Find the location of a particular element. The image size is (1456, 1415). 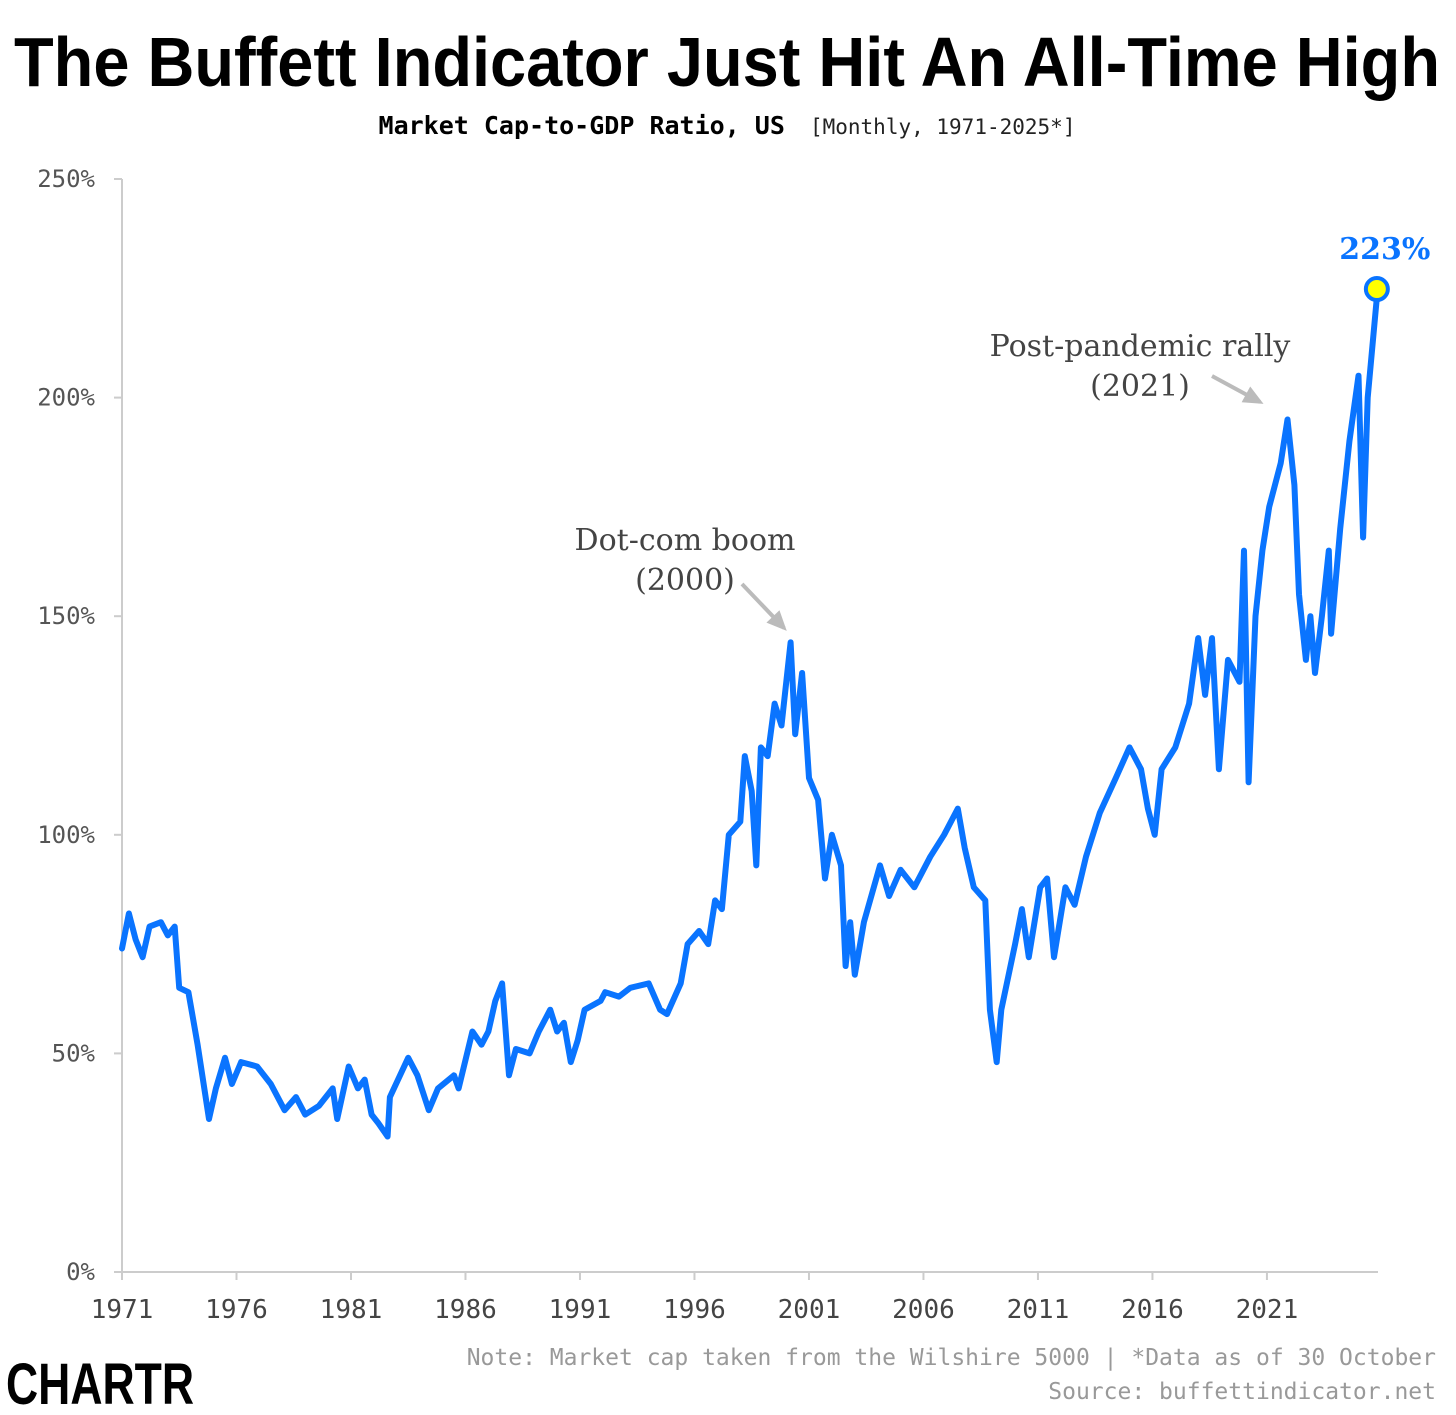

x-tick-label: 1996 is located at coordinates (694, 1310).